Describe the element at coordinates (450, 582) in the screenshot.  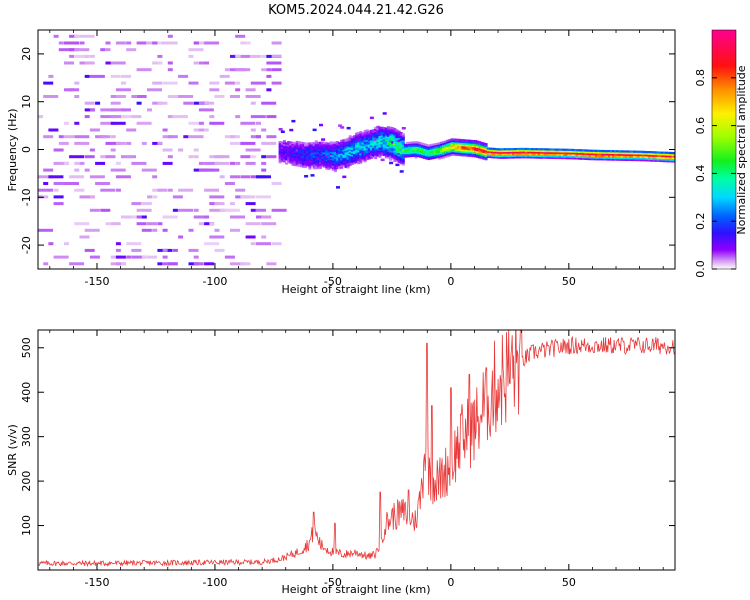
I see `x-tick-label: 0` at that location.